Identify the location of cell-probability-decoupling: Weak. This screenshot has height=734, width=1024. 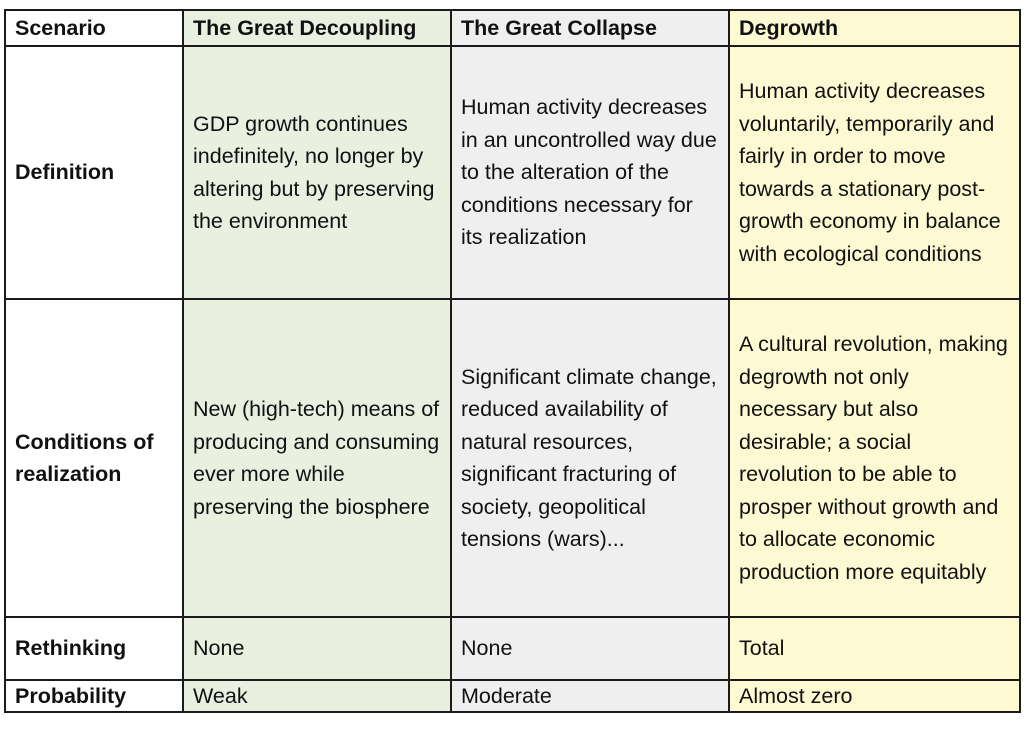
(317, 696).